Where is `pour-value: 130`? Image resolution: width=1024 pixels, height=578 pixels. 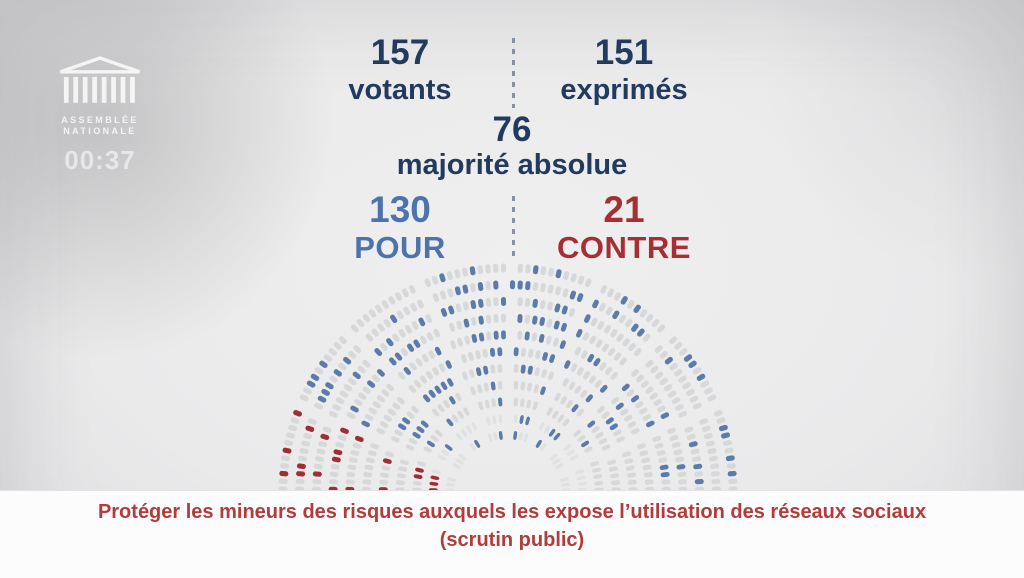
pour-value: 130 is located at coordinates (400, 209).